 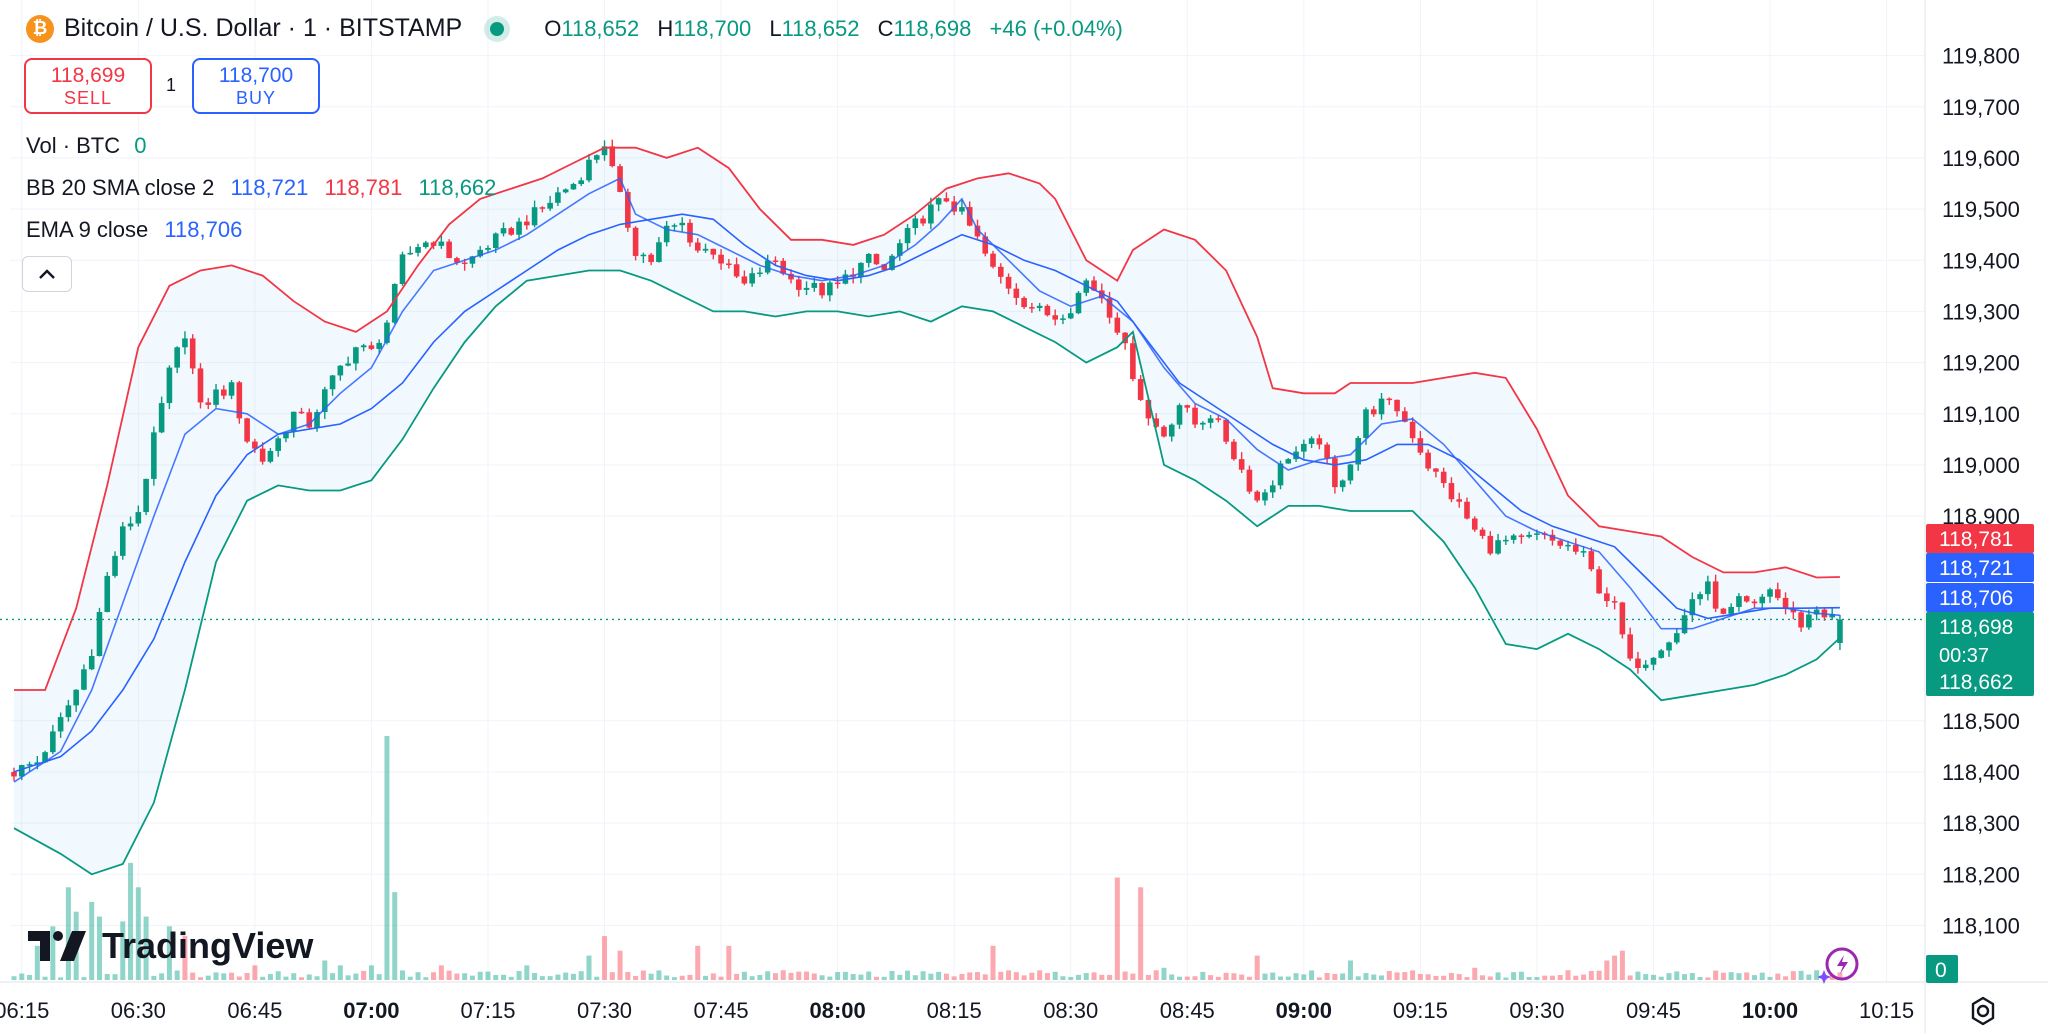 What do you see at coordinates (1983, 1011) in the screenshot?
I see `gear-icon` at bounding box center [1983, 1011].